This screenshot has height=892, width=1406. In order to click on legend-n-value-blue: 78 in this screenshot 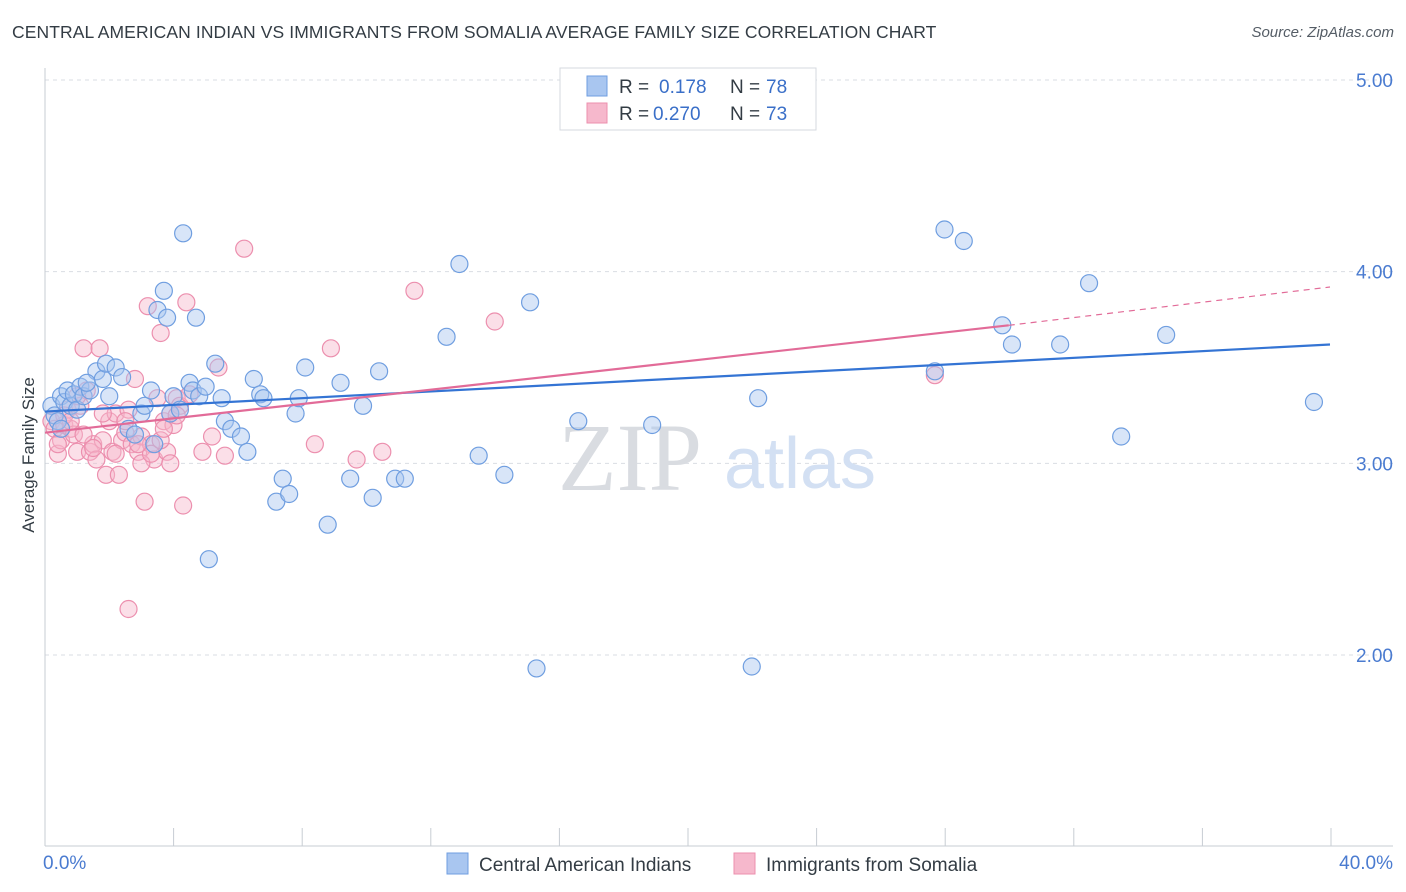, I will do `click(776, 87)`.